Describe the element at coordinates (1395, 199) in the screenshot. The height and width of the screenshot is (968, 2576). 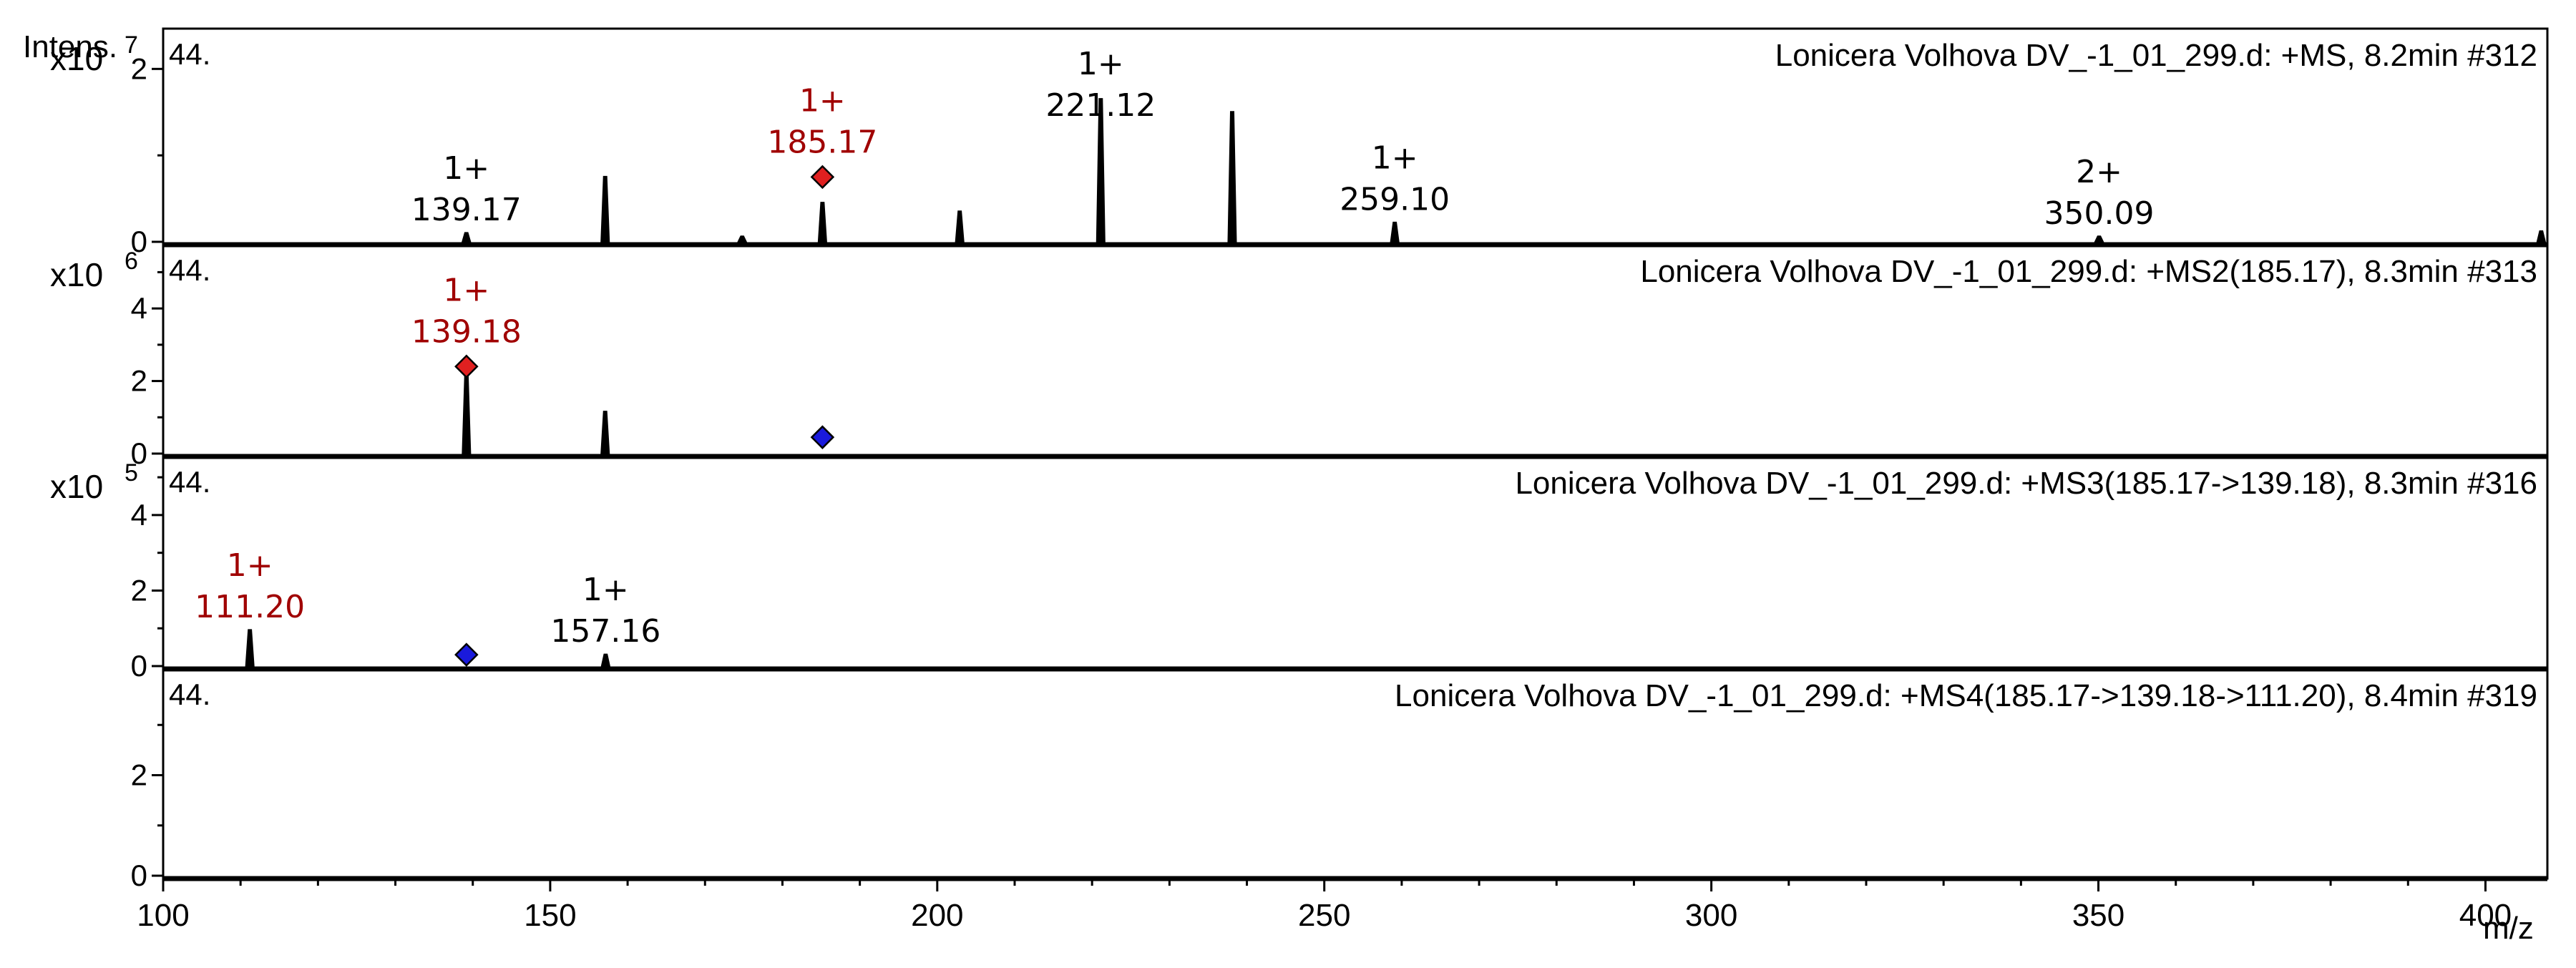
I see `peak-mz-label: 259.10` at that location.